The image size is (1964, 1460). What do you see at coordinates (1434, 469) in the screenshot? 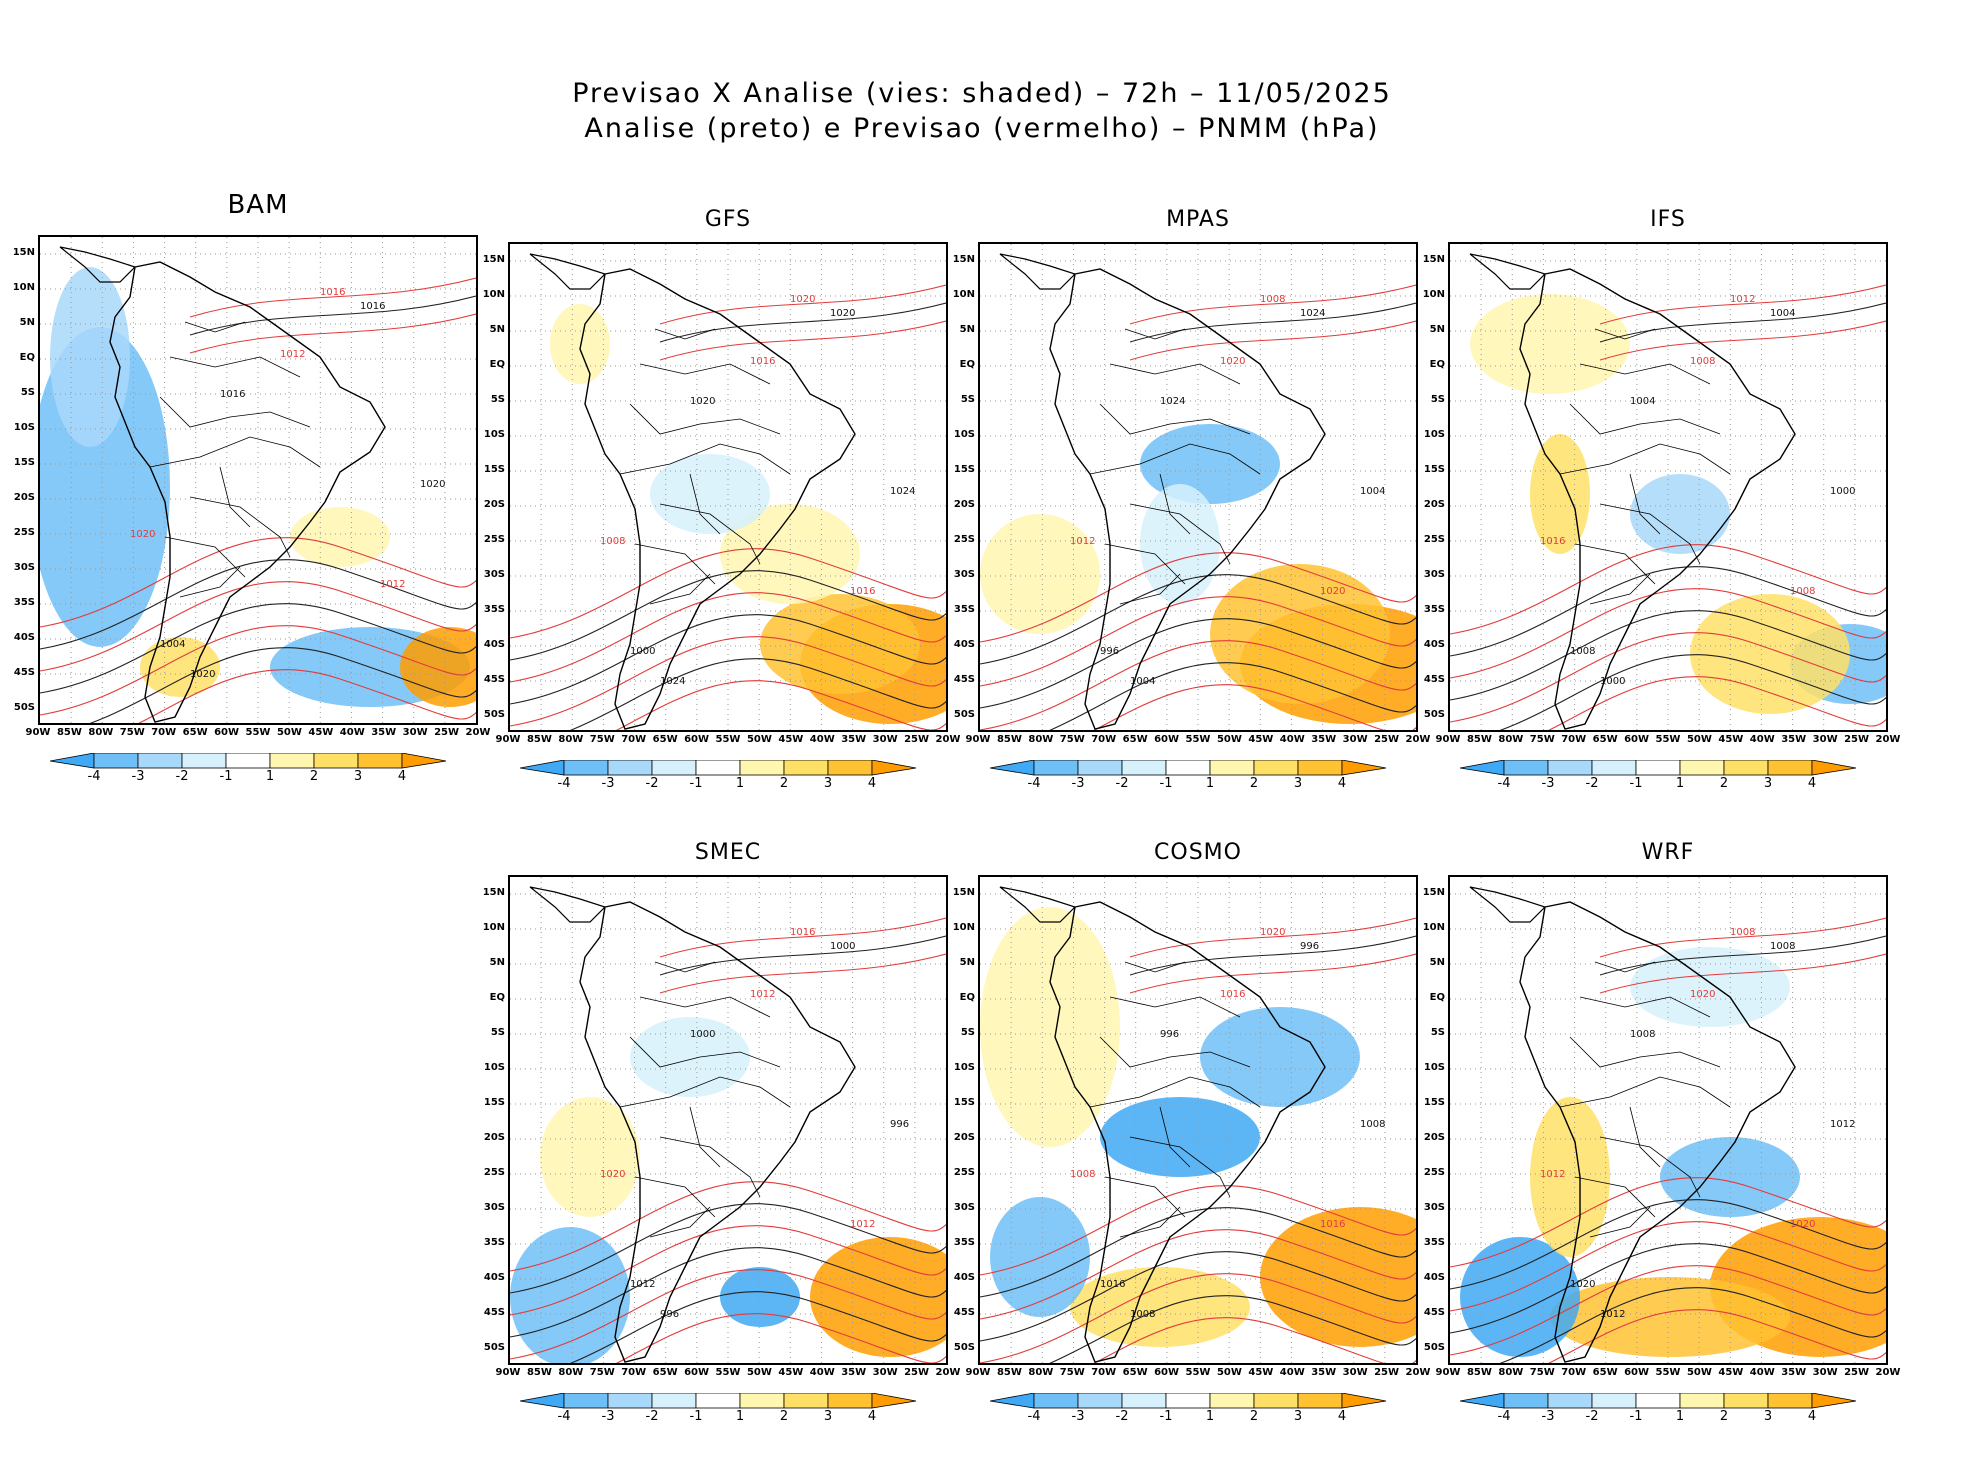
I see `latitude-label: 15S` at bounding box center [1434, 469].